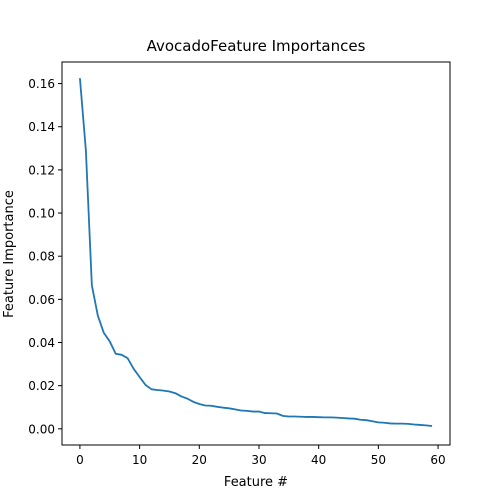 This screenshot has height=500, width=500. What do you see at coordinates (199, 460) in the screenshot?
I see `x-tick-label: 20` at bounding box center [199, 460].